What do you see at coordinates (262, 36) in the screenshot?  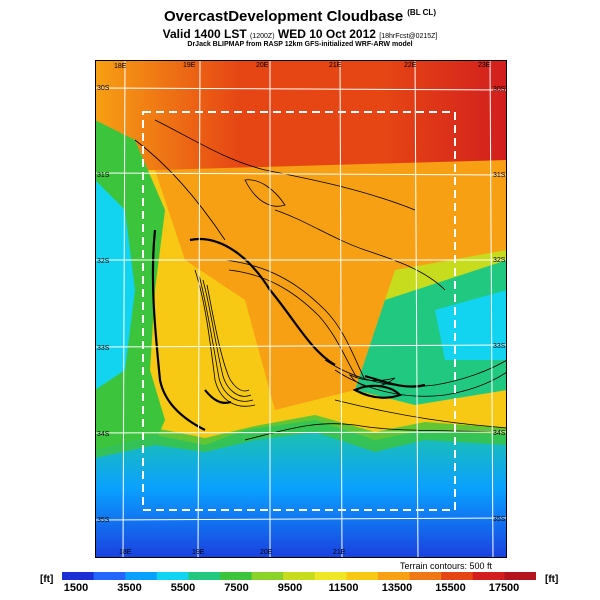 I see `valid-time-z: (1200Z)` at bounding box center [262, 36].